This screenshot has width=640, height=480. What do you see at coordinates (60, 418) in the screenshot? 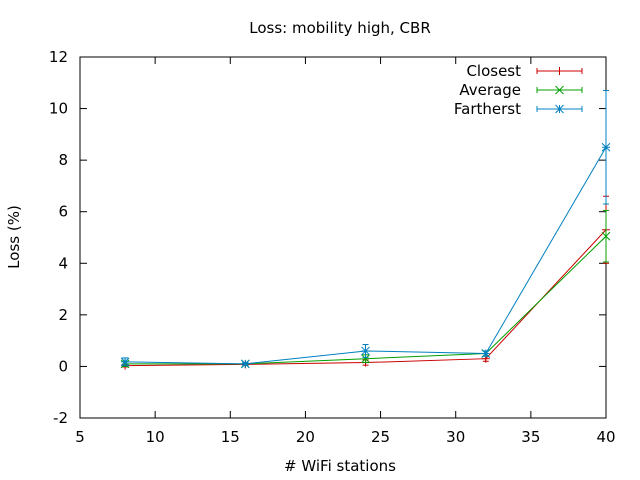
I see `y-tick-label: -2` at bounding box center [60, 418].